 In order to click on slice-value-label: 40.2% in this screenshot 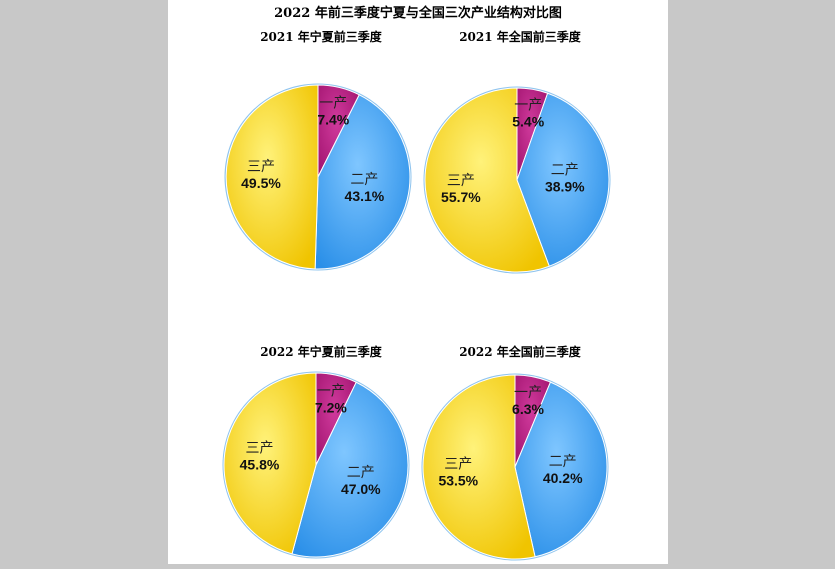, I will do `click(563, 478)`.